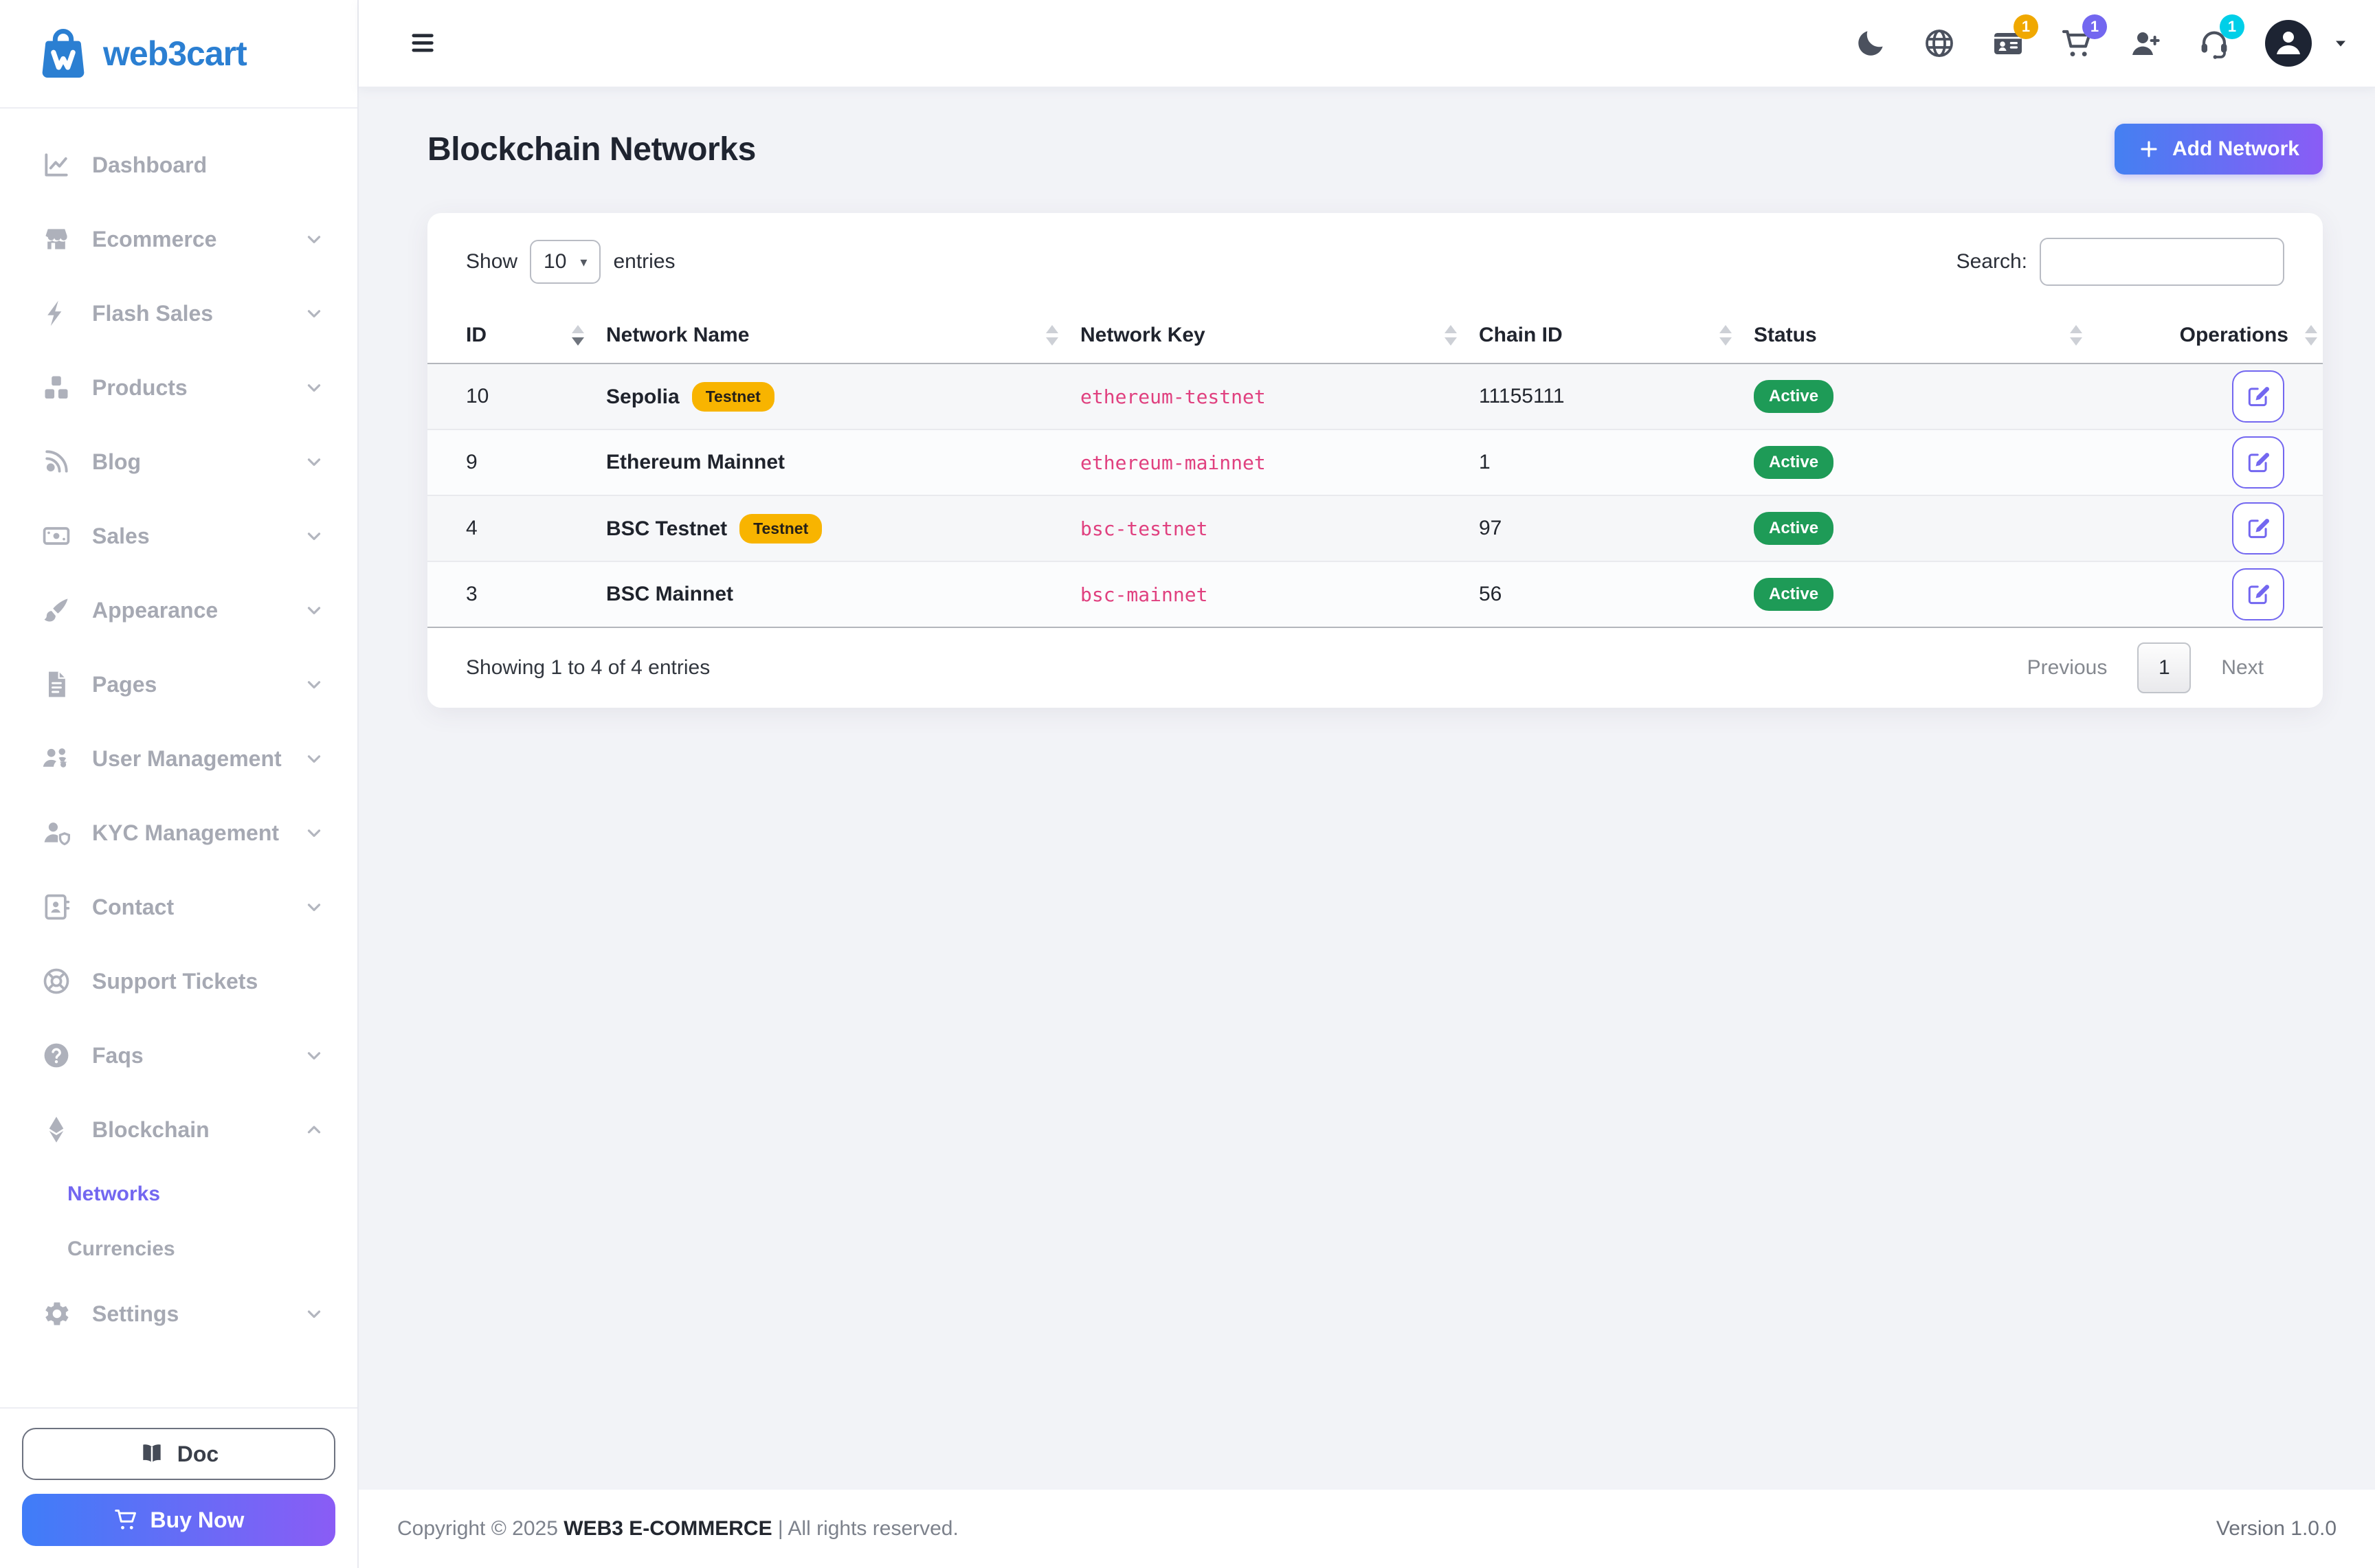 The image size is (2375, 1568). I want to click on id-card-icon: 1, so click(2014, 37).